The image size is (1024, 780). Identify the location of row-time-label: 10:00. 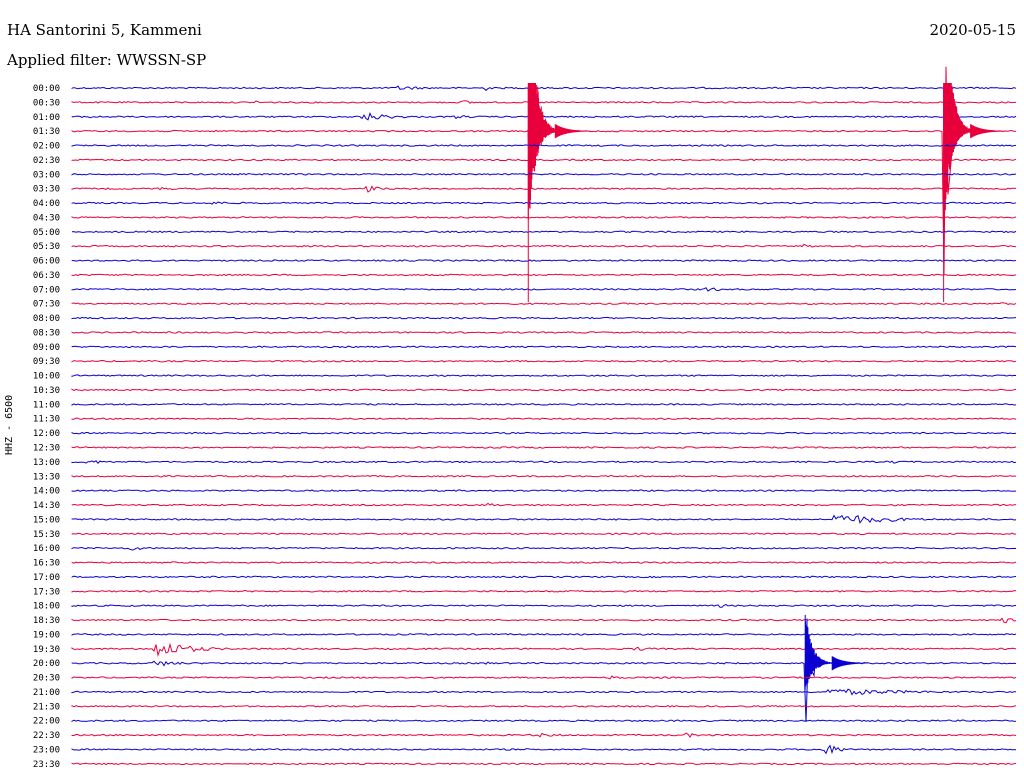
(46, 377).